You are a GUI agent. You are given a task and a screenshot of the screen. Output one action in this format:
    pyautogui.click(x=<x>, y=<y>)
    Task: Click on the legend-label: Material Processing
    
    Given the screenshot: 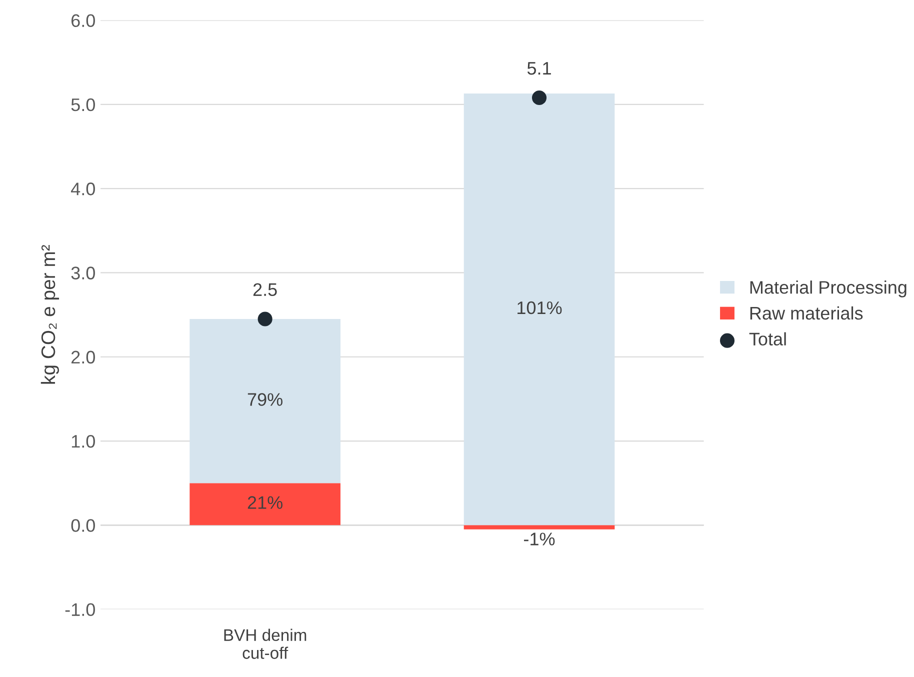 What is the action you would take?
    pyautogui.click(x=828, y=289)
    